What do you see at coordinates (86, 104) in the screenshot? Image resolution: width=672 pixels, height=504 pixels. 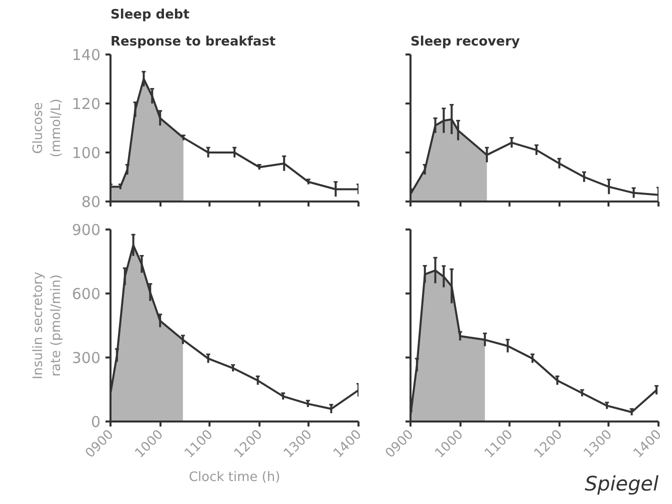 I see `y-tick-label: 120` at bounding box center [86, 104].